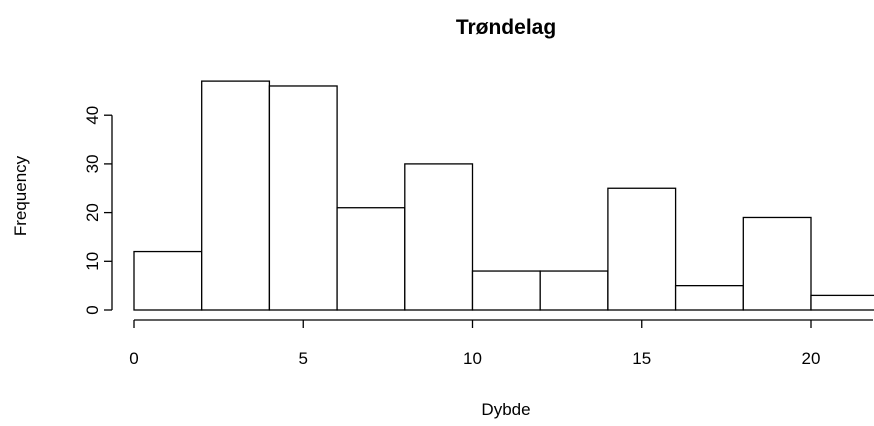  Describe the element at coordinates (303, 358) in the screenshot. I see `x-tick-label: 5` at that location.